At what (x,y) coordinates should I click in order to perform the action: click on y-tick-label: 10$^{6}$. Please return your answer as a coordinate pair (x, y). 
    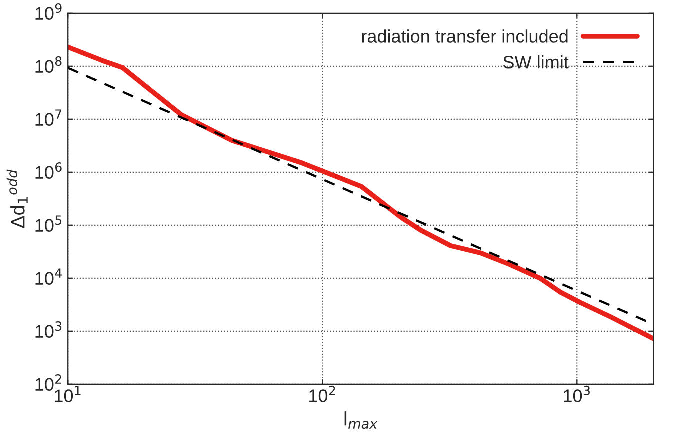
    Looking at the image, I should click on (49, 170).